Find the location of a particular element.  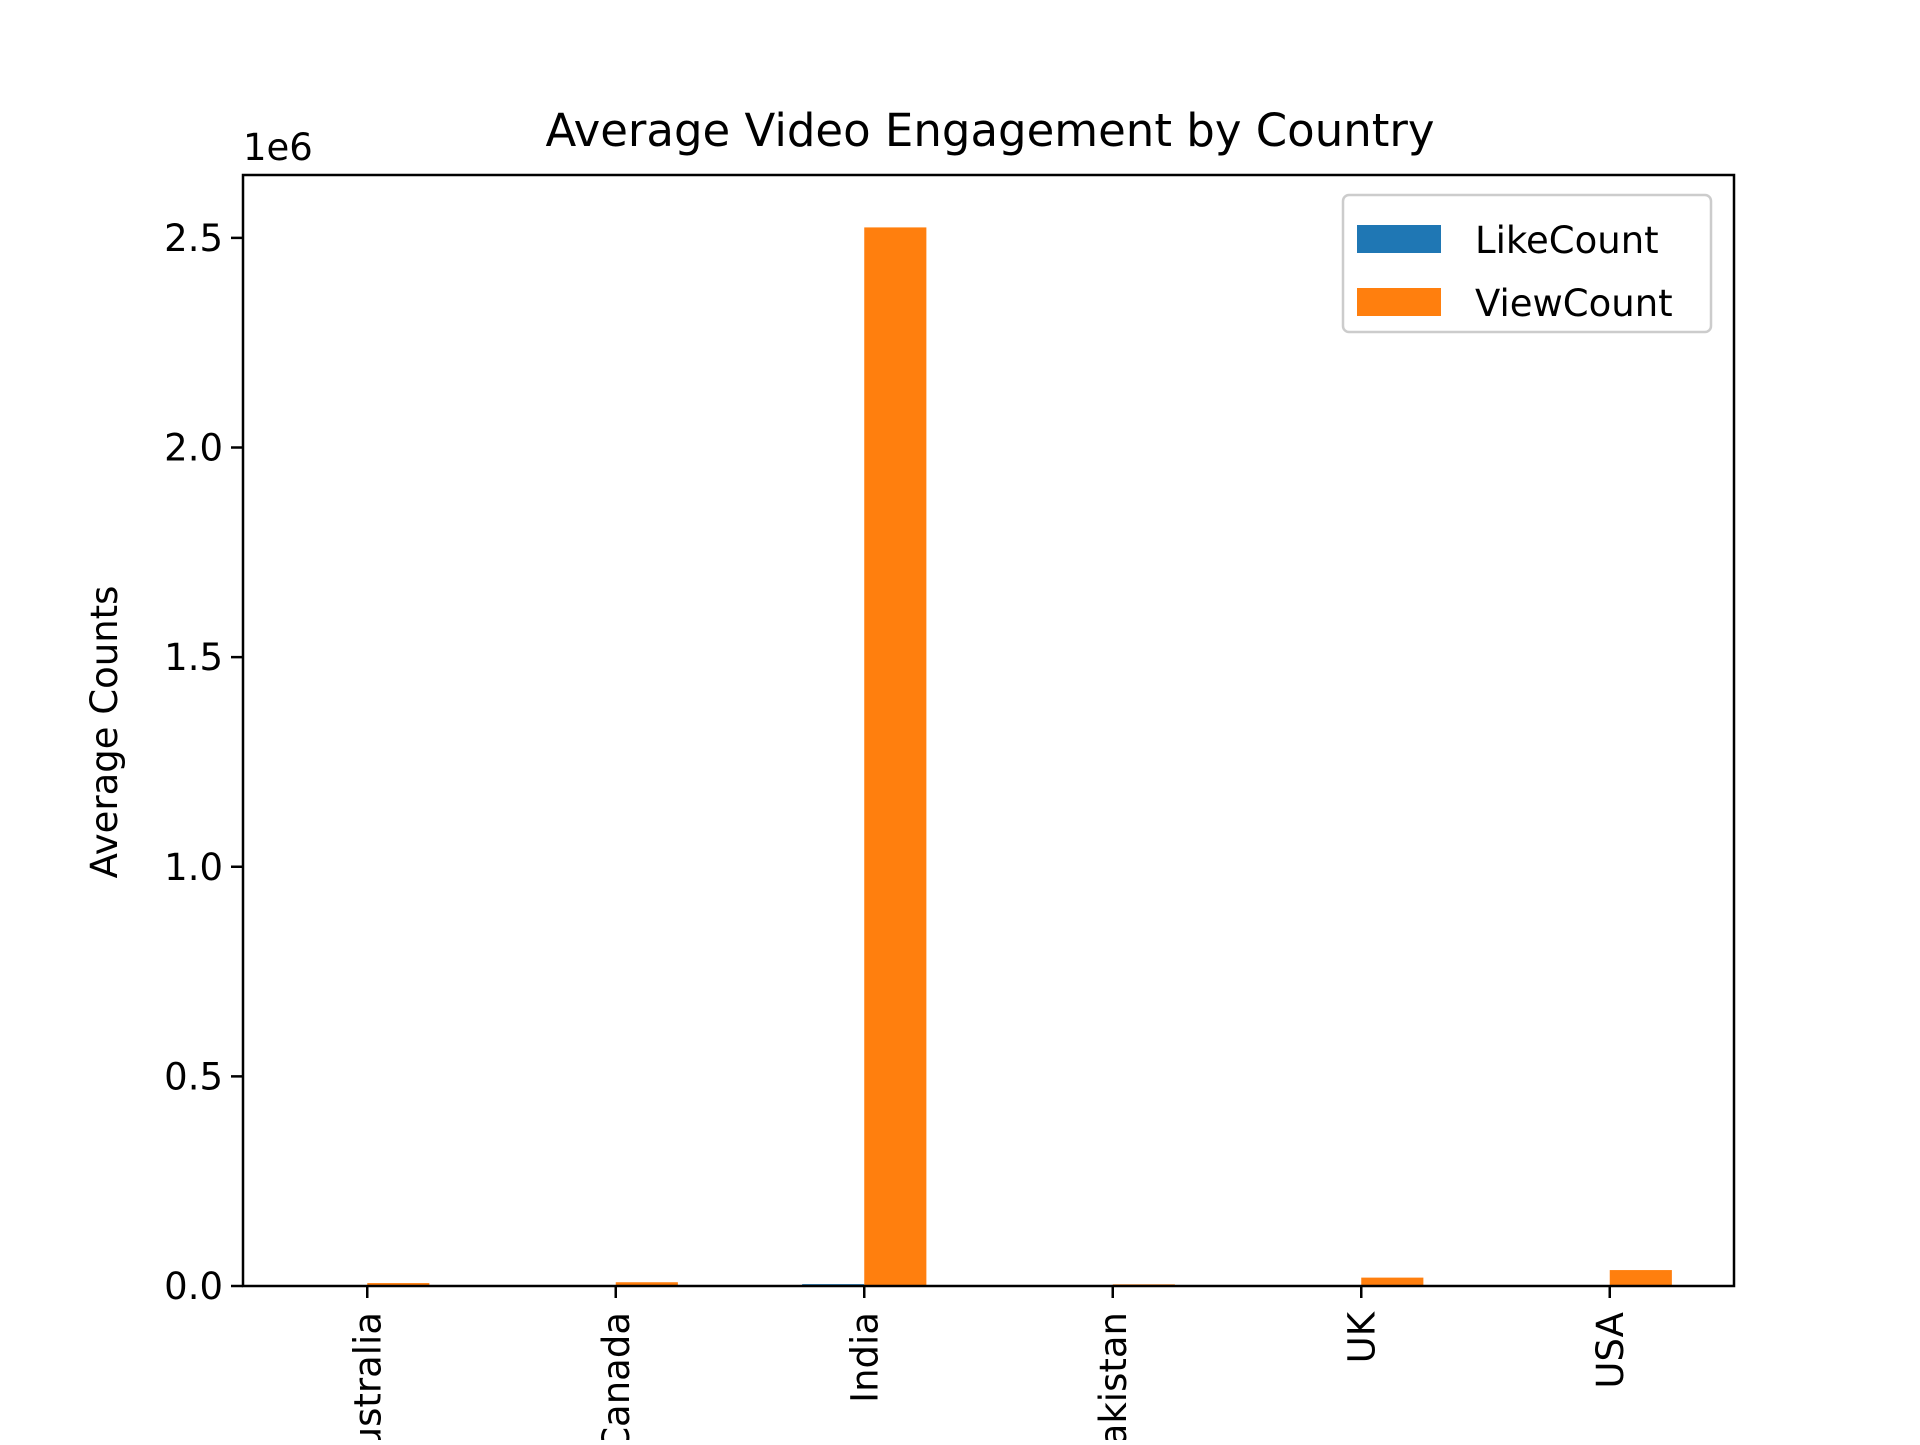

y-tick-label: 1.5 is located at coordinates (193, 657).